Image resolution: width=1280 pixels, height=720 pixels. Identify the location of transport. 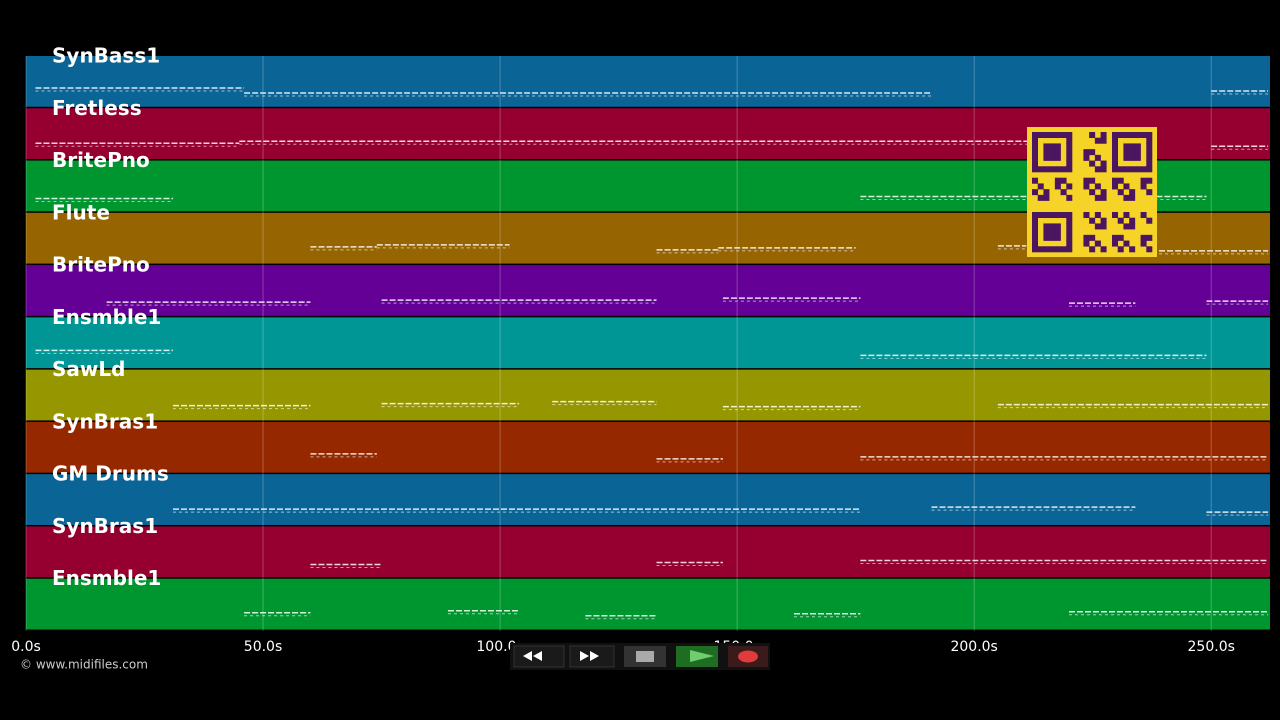
(640, 656).